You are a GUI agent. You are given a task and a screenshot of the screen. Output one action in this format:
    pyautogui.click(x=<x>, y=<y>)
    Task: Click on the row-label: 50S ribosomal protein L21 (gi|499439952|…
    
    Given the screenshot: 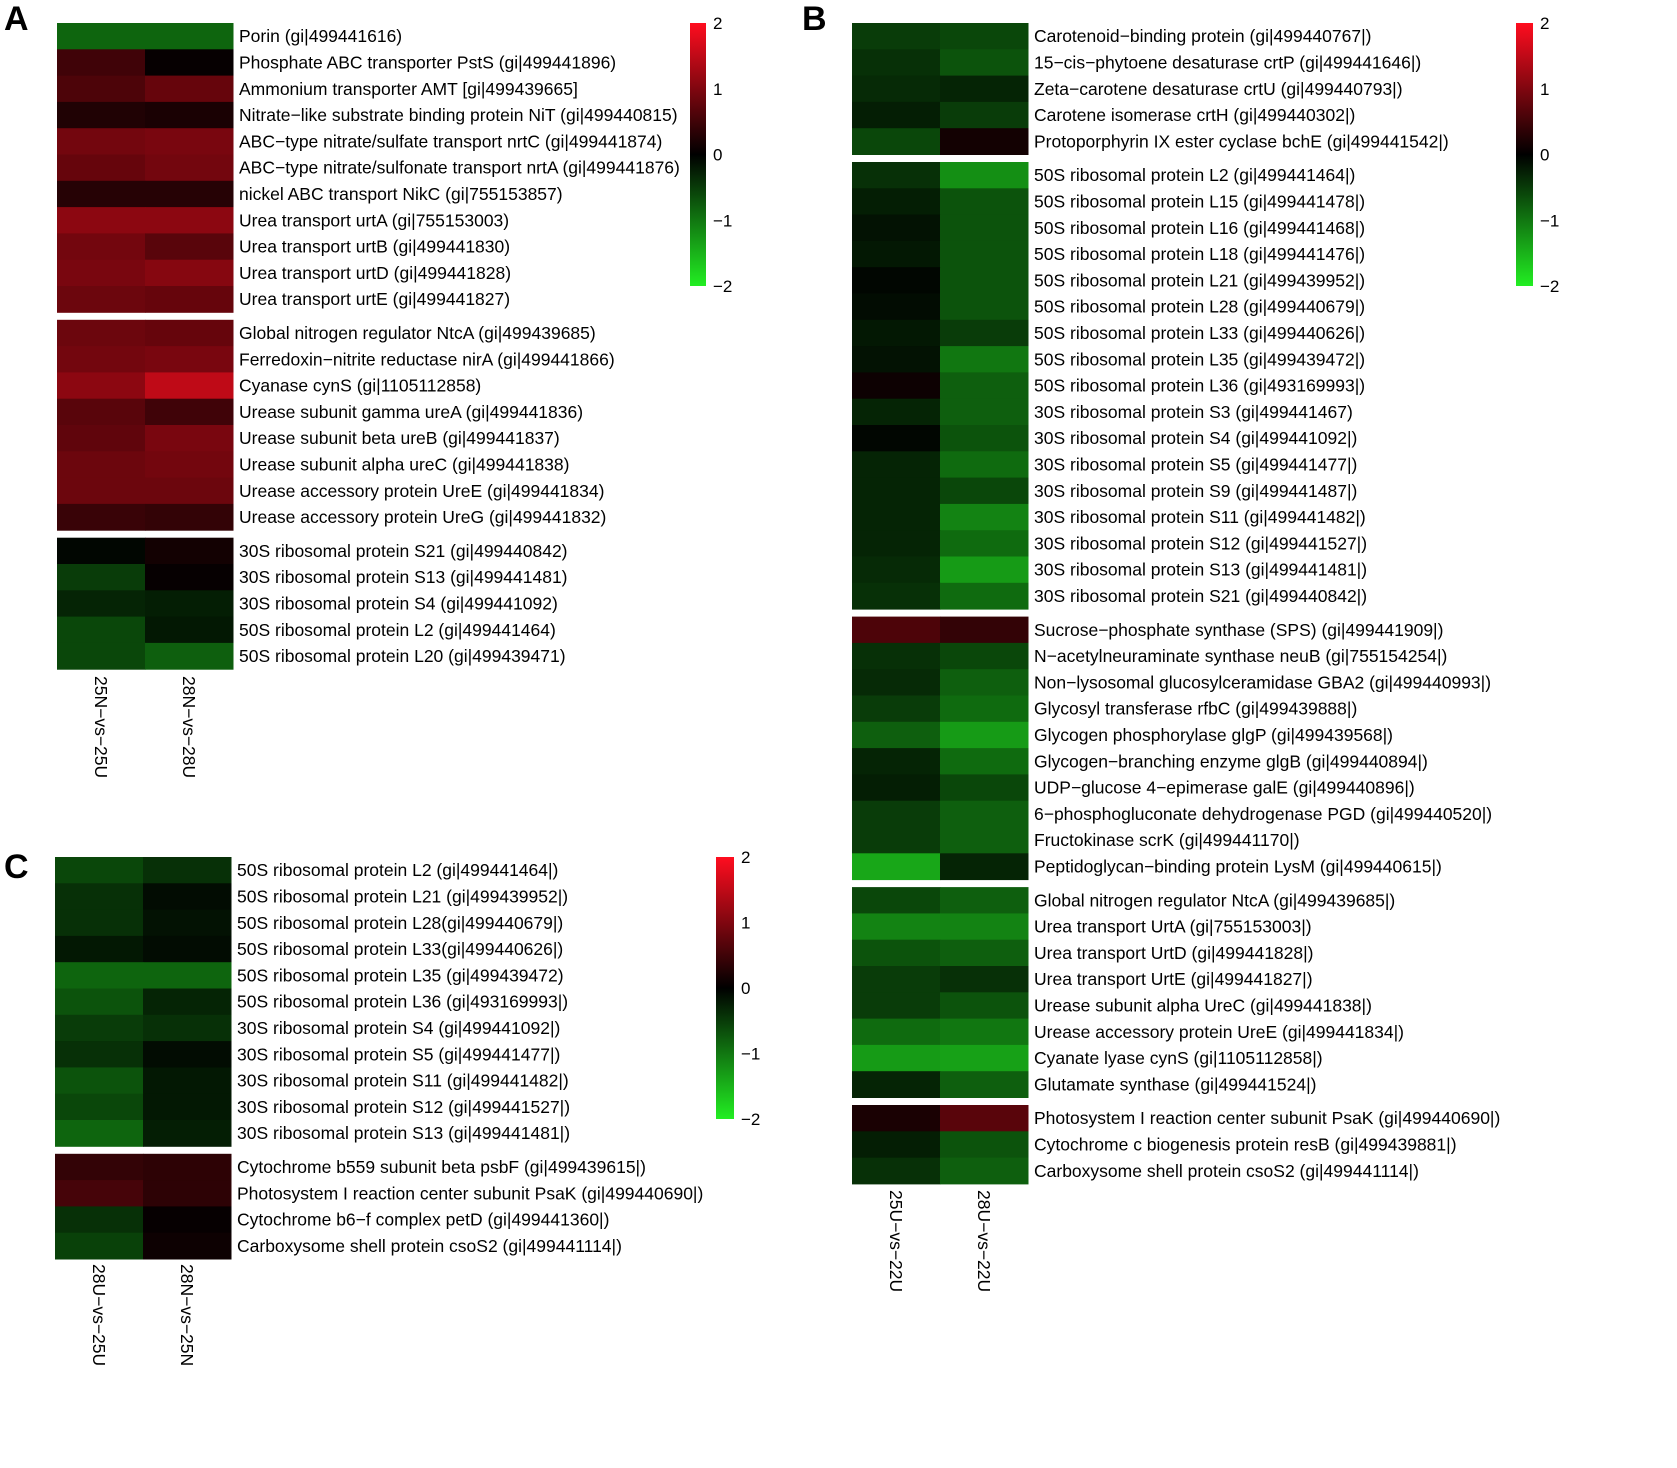 What is the action you would take?
    pyautogui.click(x=402, y=896)
    